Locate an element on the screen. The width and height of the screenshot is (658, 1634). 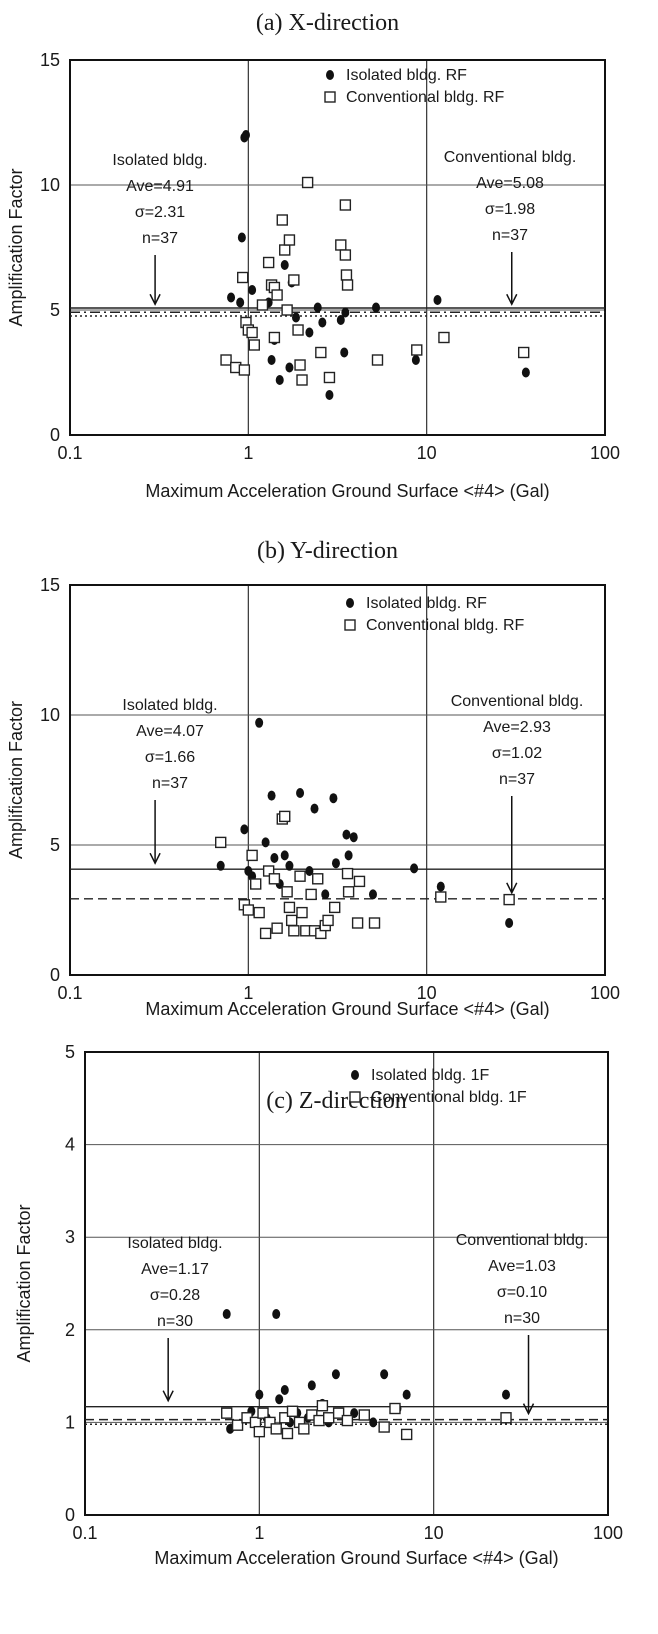
annotation-line: σ=2.31 is located at coordinates (160, 212).